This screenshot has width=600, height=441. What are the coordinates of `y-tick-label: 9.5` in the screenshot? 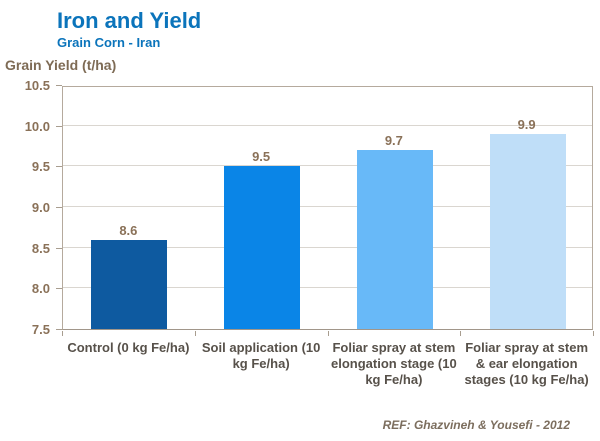 It's located at (40, 167).